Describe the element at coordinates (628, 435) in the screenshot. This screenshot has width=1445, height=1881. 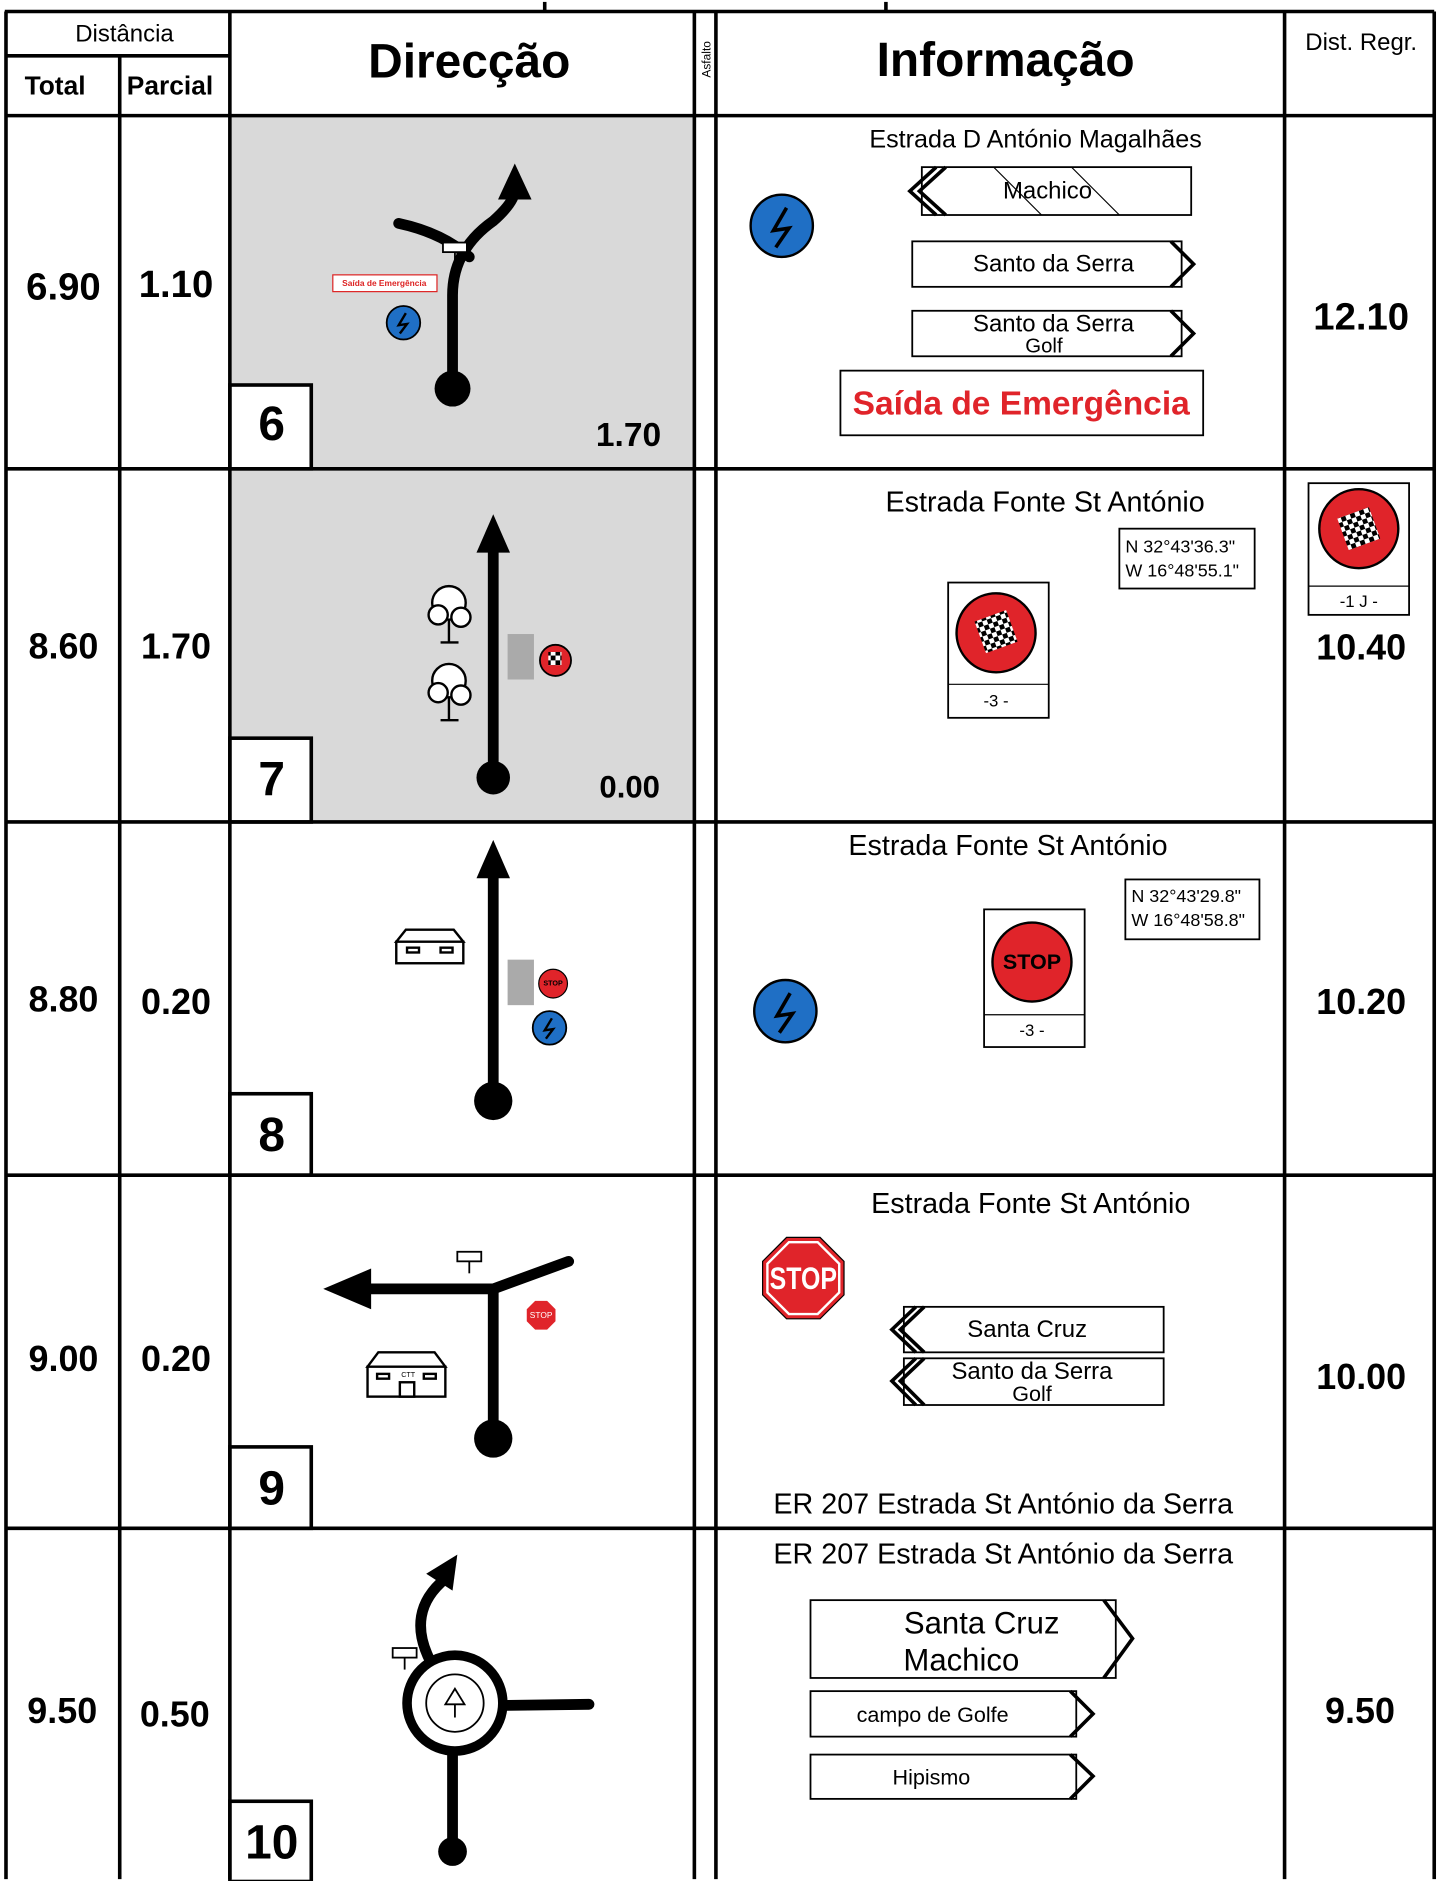
I see `box-distance: 1.70` at that location.